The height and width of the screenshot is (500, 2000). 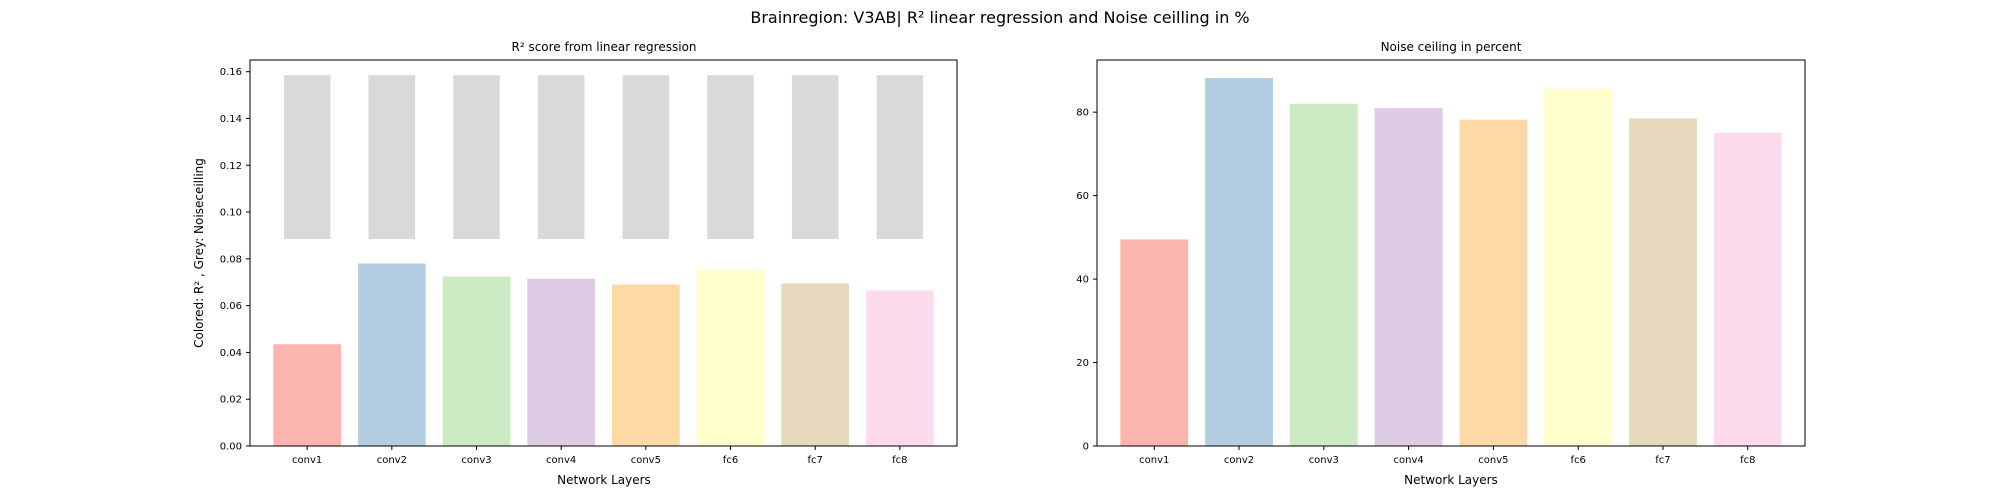 What do you see at coordinates (231, 400) in the screenshot?
I see `r2-y-tick-label: 0.02` at bounding box center [231, 400].